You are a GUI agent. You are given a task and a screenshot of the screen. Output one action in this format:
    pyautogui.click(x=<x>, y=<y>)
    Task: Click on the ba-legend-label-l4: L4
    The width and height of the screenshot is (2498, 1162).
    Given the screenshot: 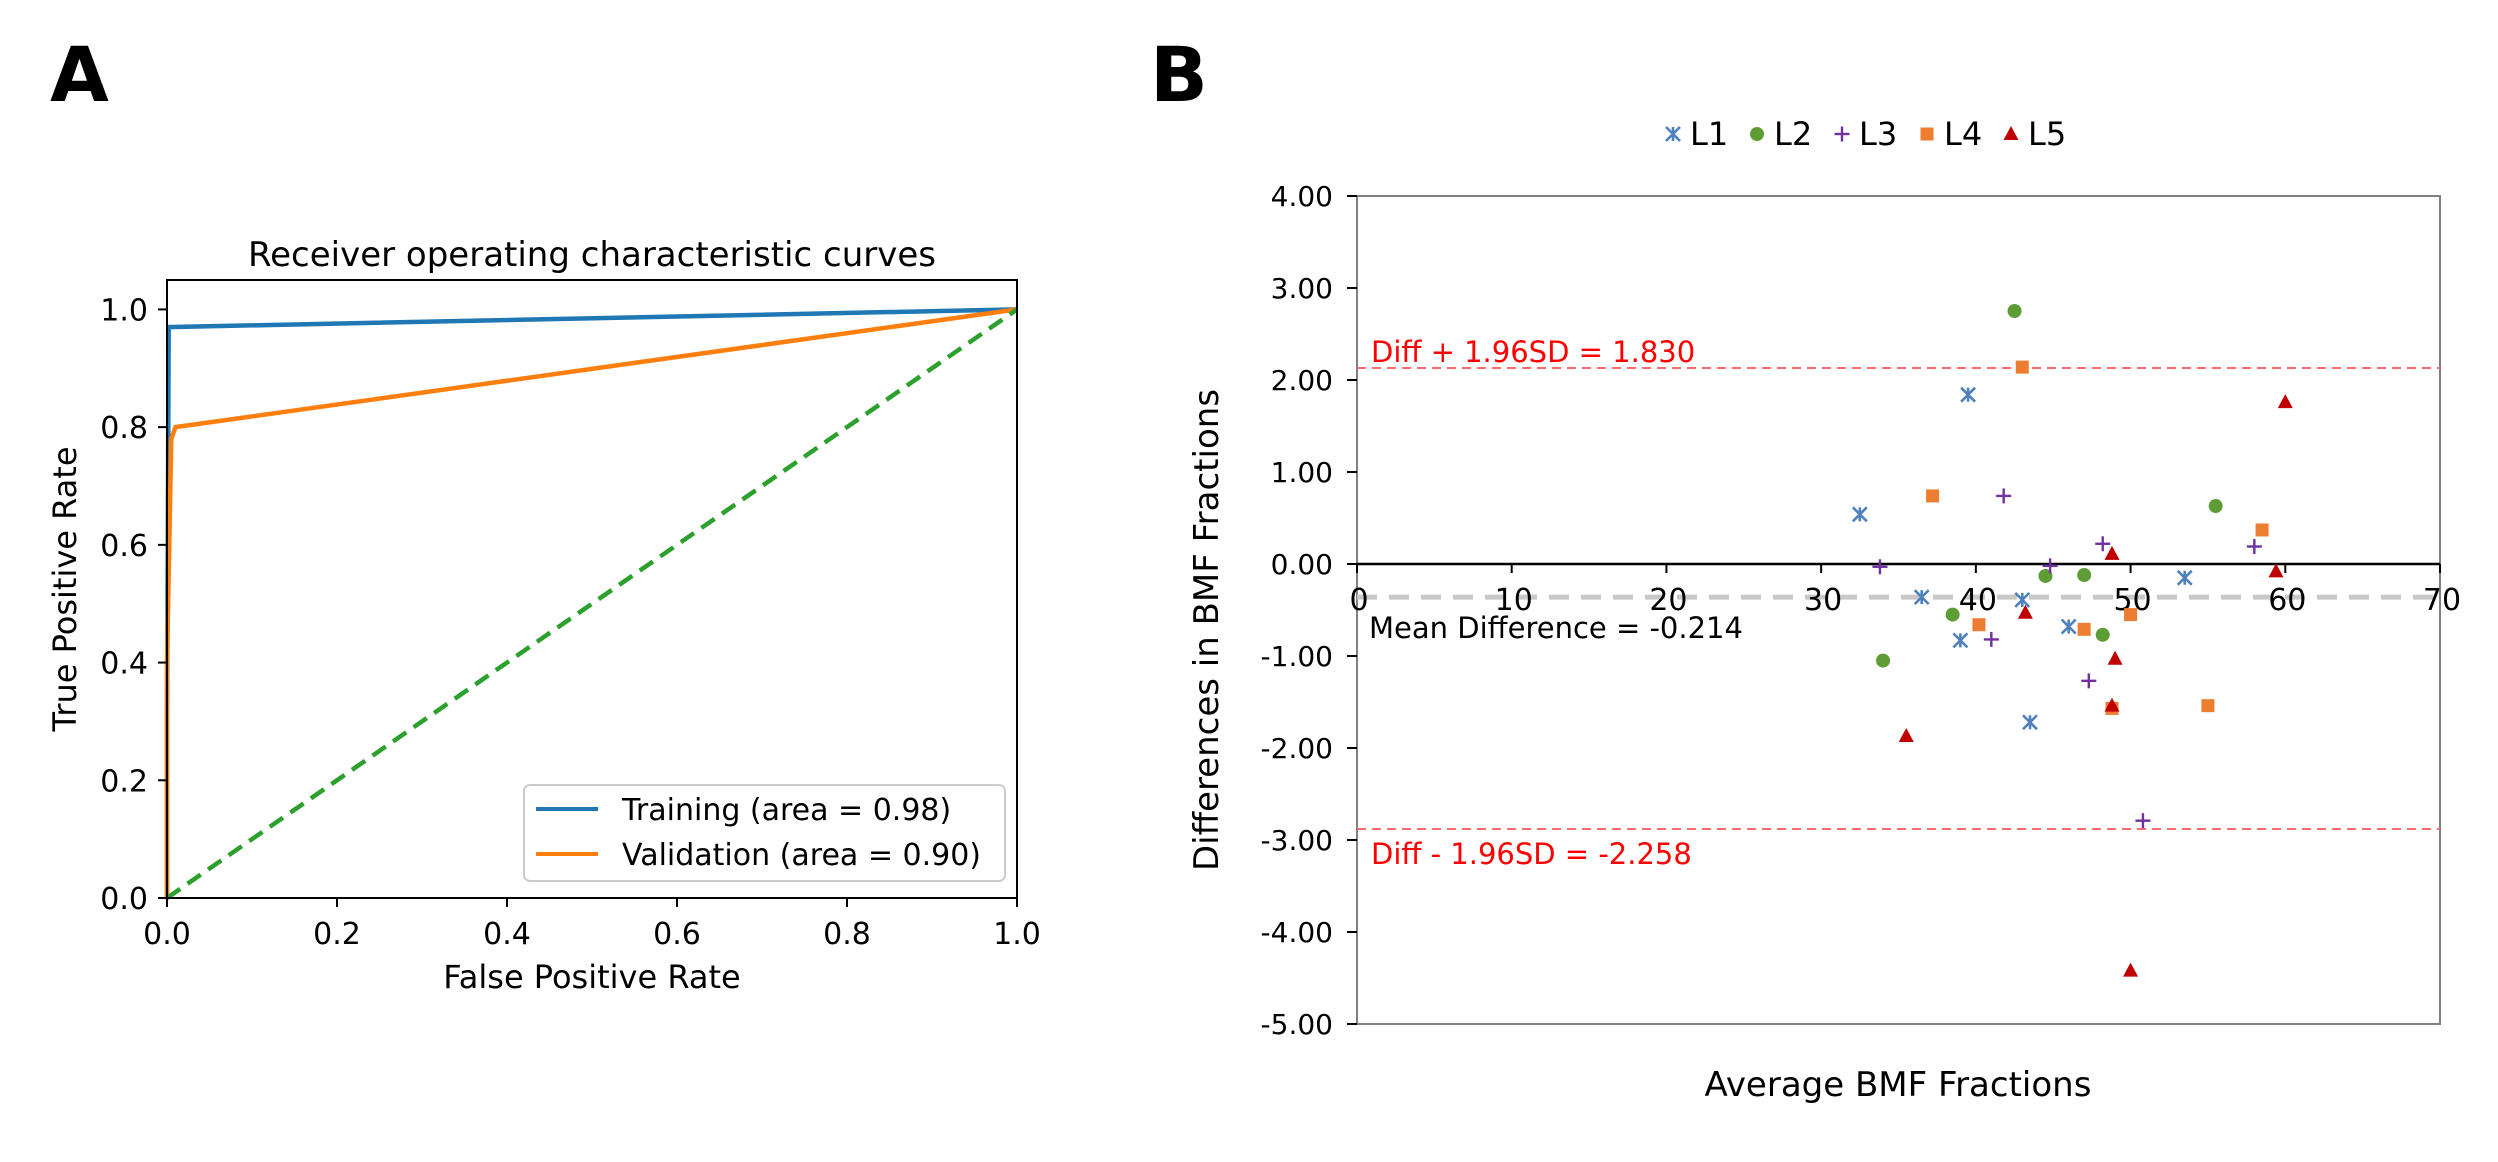 What is the action you would take?
    pyautogui.click(x=1963, y=134)
    